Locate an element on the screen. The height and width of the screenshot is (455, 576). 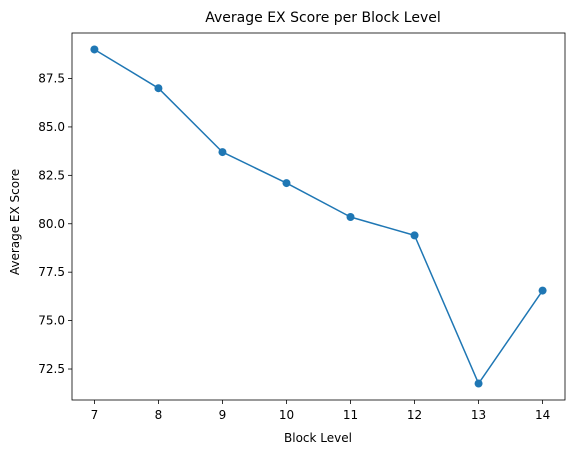
y-tick-label: 72.5 is located at coordinates (51, 369).